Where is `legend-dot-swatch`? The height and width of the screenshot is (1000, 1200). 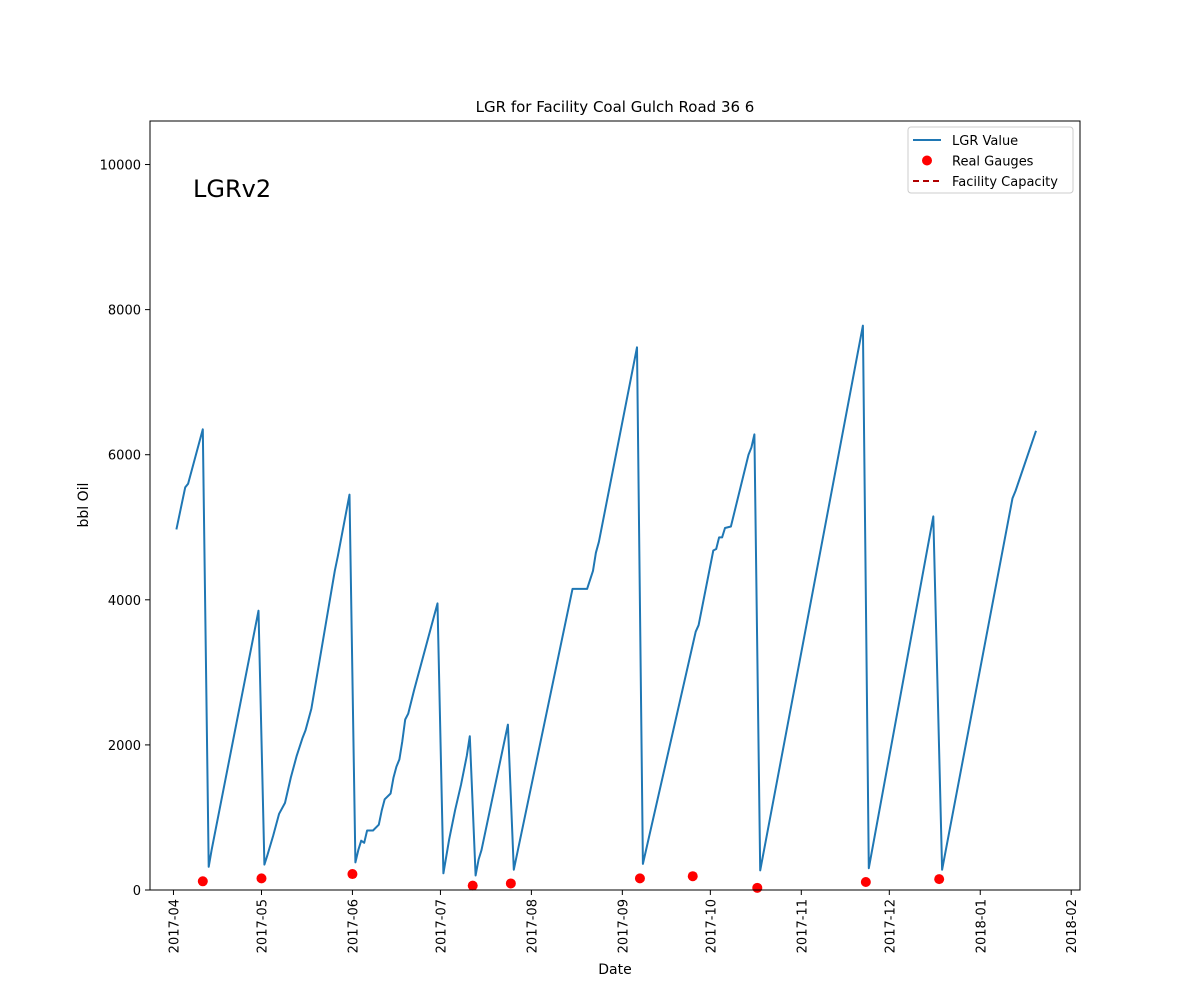
legend-dot-swatch is located at coordinates (927, 160).